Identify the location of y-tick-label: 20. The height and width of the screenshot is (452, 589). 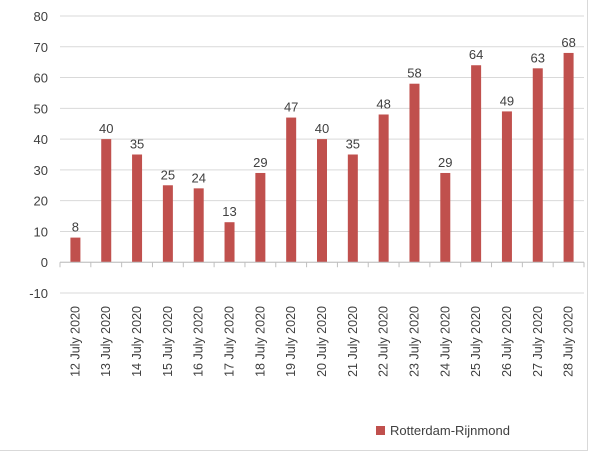
(41, 201).